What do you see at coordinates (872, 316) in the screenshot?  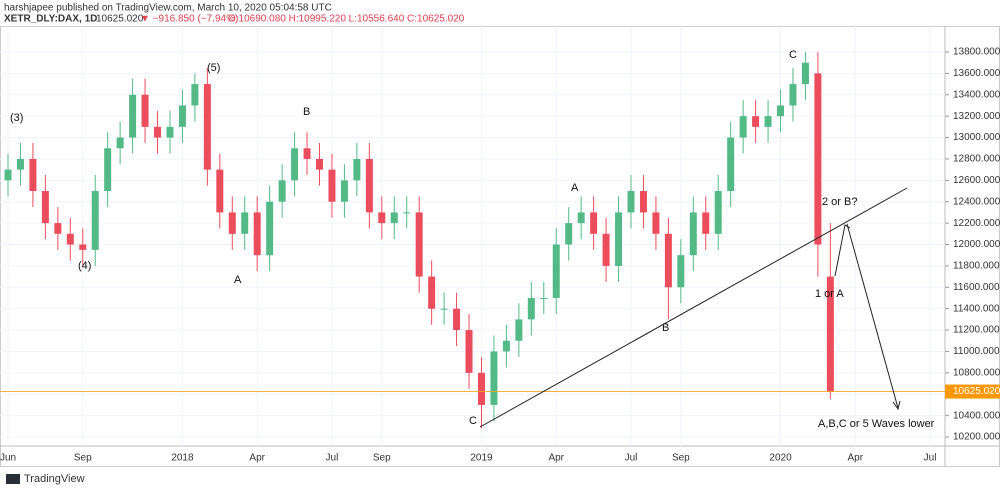 I see `arrow-down` at bounding box center [872, 316].